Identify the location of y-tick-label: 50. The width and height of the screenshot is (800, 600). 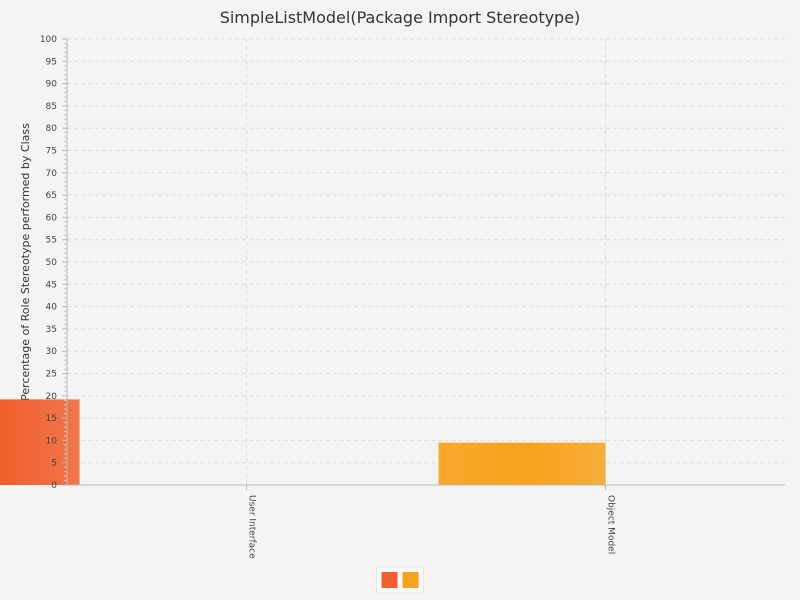
(52, 263).